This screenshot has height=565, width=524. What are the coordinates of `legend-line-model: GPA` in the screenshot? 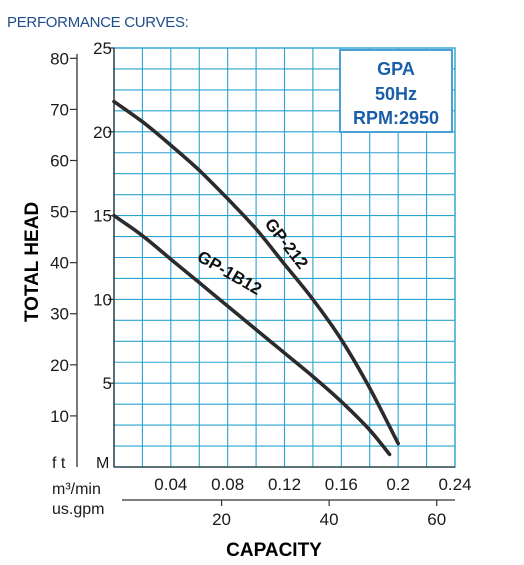 It's located at (396, 69).